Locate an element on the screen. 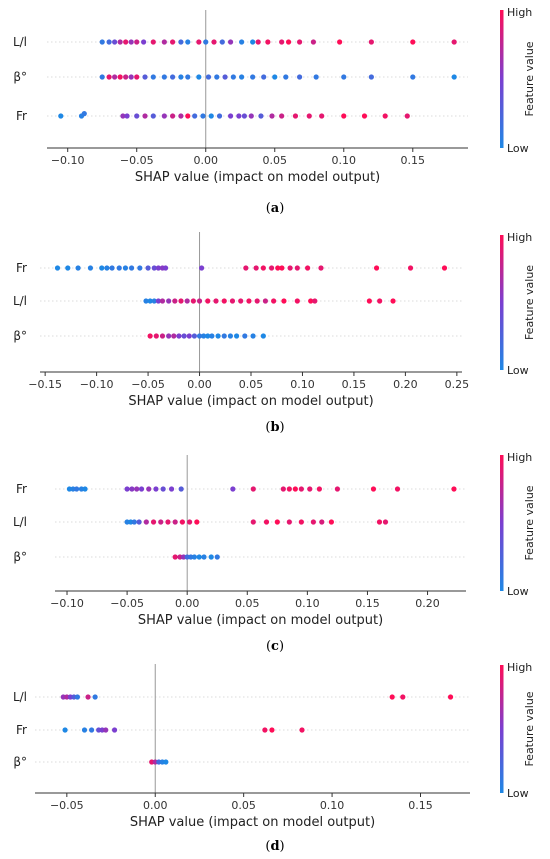 The height and width of the screenshot is (859, 550). panel-caption: (d) is located at coordinates (274, 846).